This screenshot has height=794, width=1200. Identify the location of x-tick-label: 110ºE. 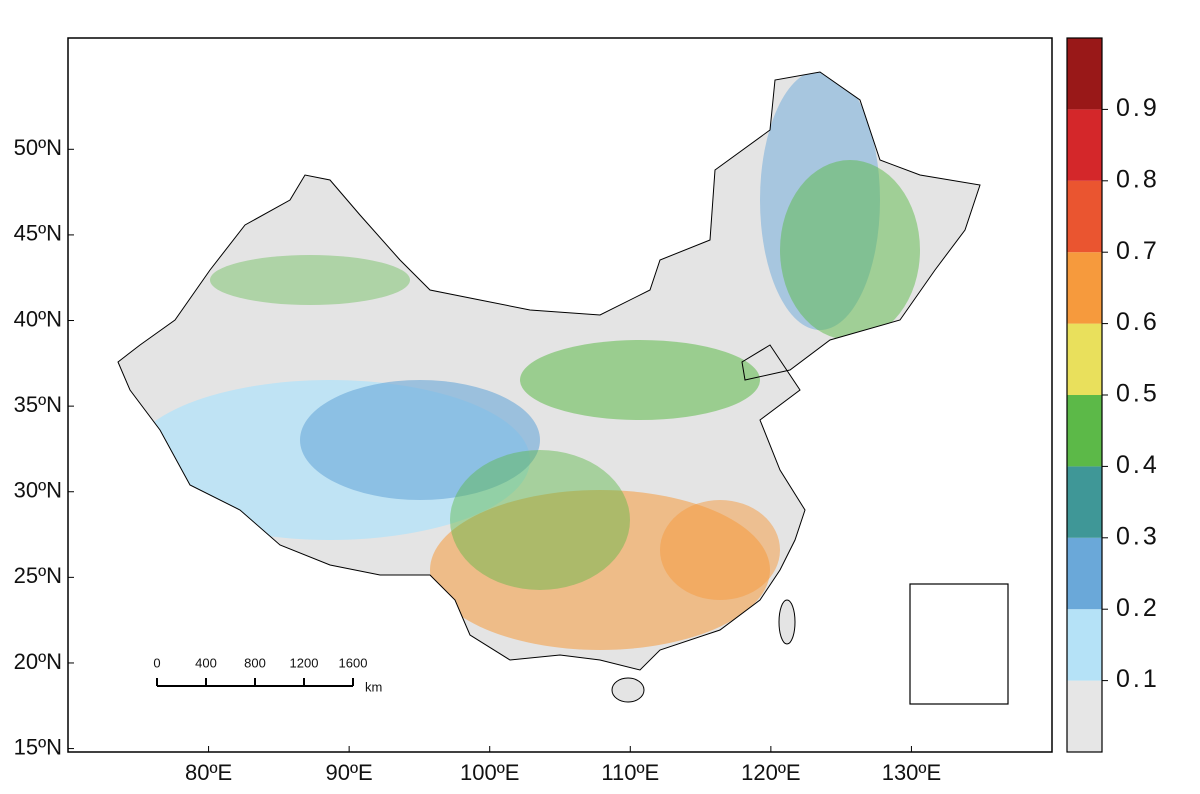
(630, 772).